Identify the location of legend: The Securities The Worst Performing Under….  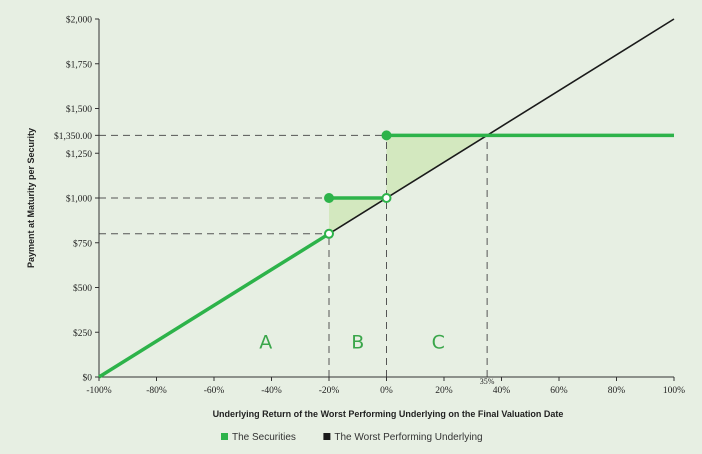
(352, 437).